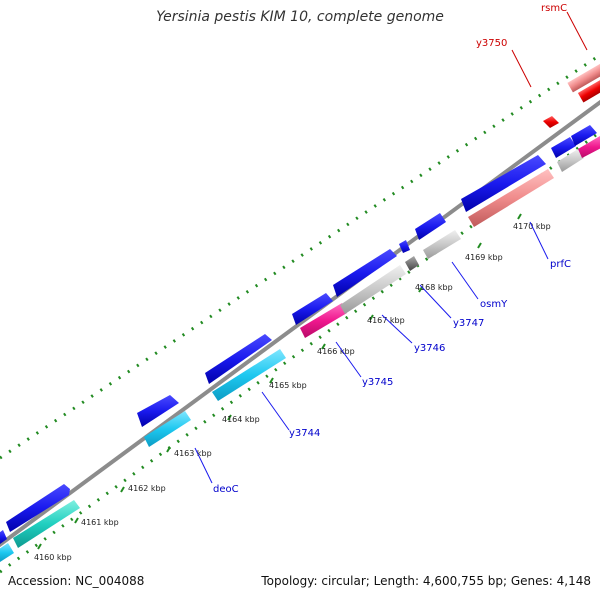 The image size is (600, 600). Describe the element at coordinates (76, 581) in the screenshot. I see `accession-text: Accession: NC_004088` at that location.